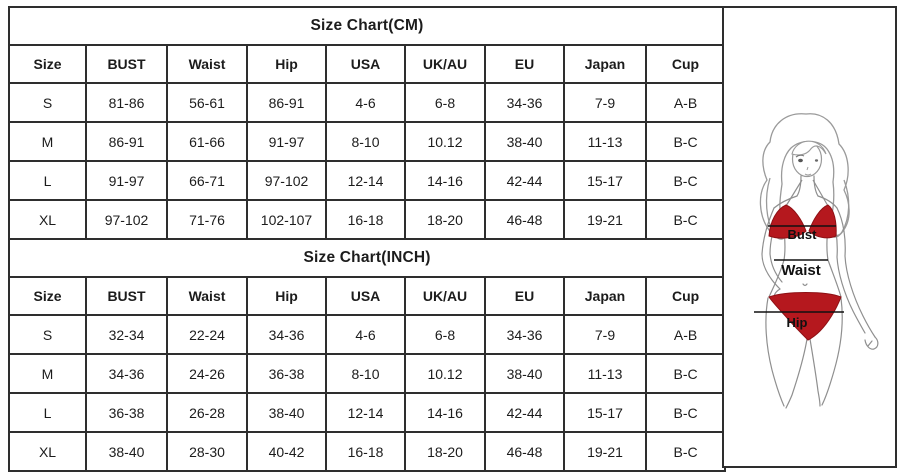 Image resolution: width=900 pixels, height=475 pixels. What do you see at coordinates (207, 102) in the screenshot?
I see `table-cell: 56-61` at bounding box center [207, 102].